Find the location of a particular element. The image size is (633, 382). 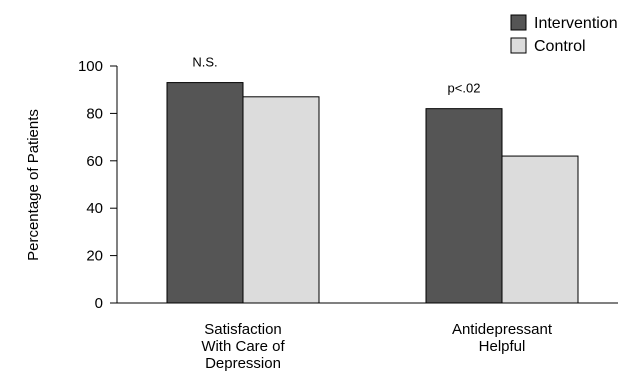

y-tick-label: 60 is located at coordinates (94, 161).